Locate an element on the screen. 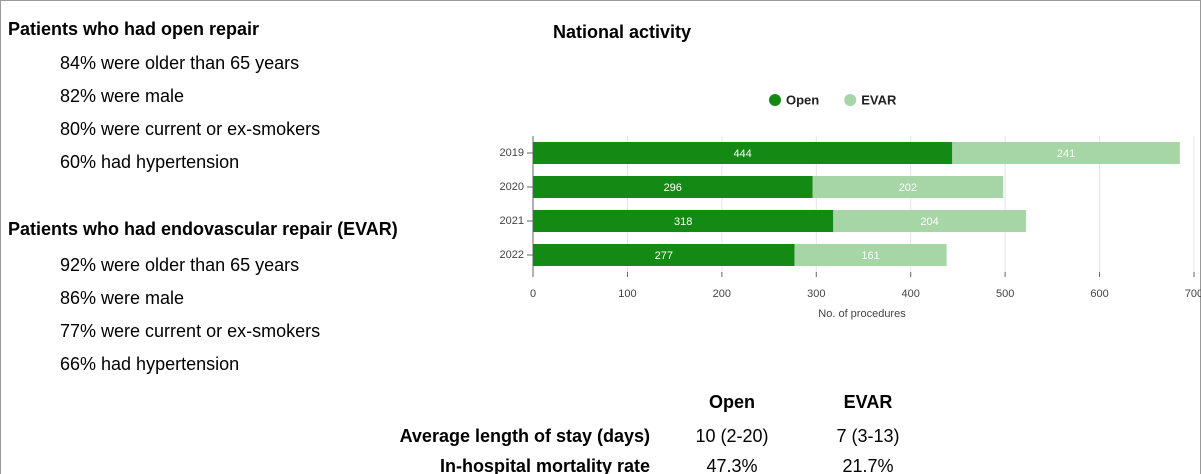 The width and height of the screenshot is (1201, 474). section-item: 82% were male is located at coordinates (122, 96).